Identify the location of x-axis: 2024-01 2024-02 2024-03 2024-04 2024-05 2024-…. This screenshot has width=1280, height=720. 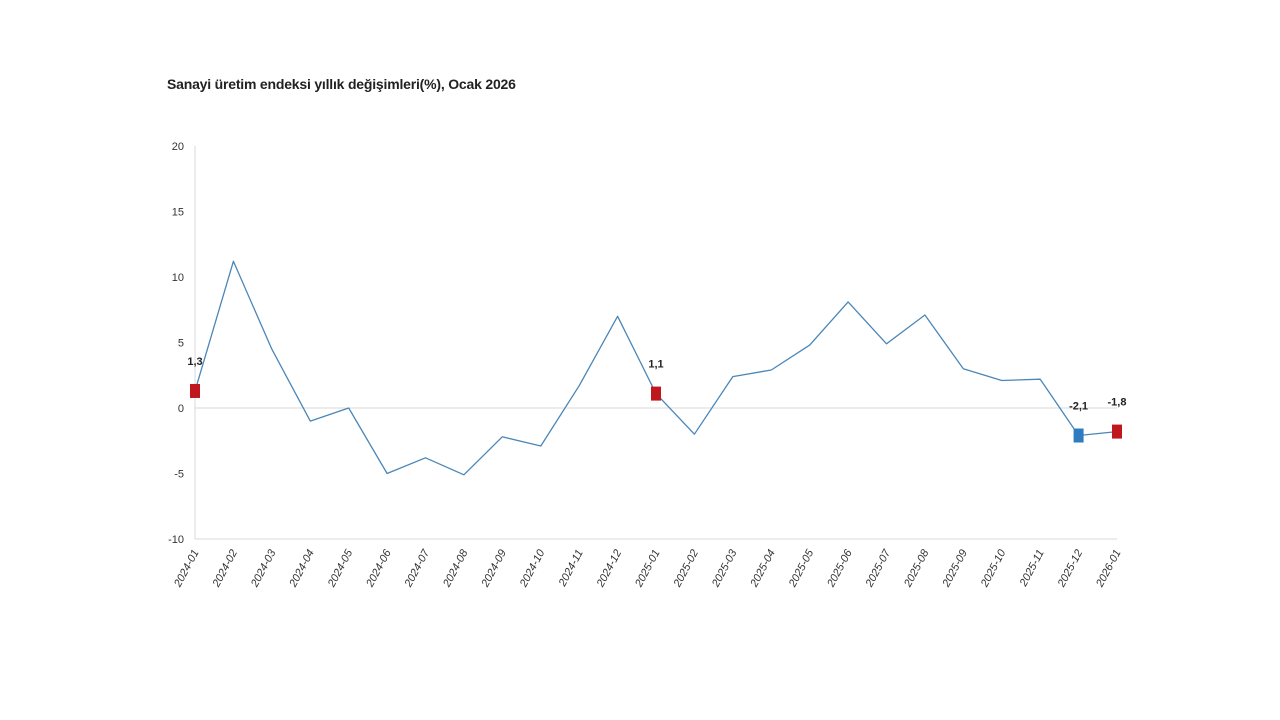
(648, 564).